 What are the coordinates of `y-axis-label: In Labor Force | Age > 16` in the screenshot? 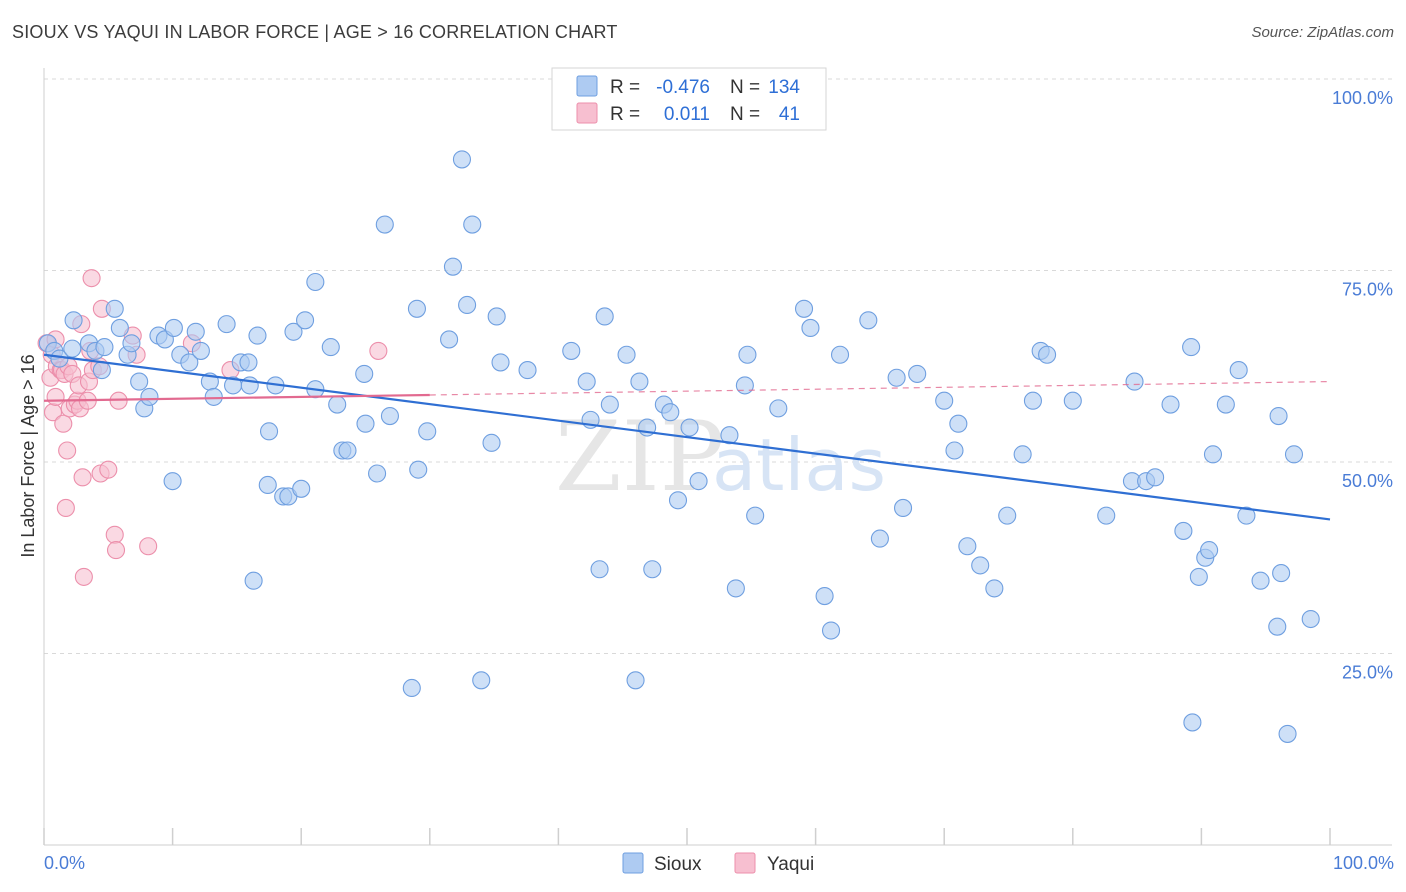 It's located at (28, 455).